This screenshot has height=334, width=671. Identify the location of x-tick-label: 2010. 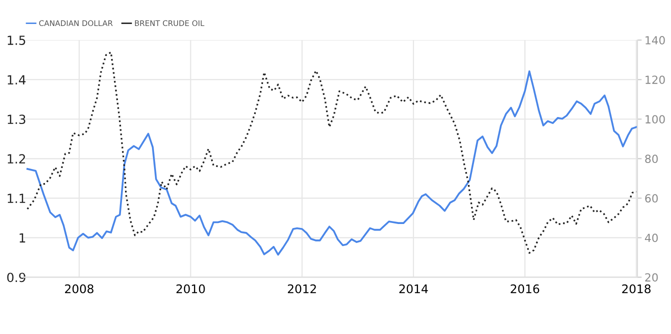
(190, 289).